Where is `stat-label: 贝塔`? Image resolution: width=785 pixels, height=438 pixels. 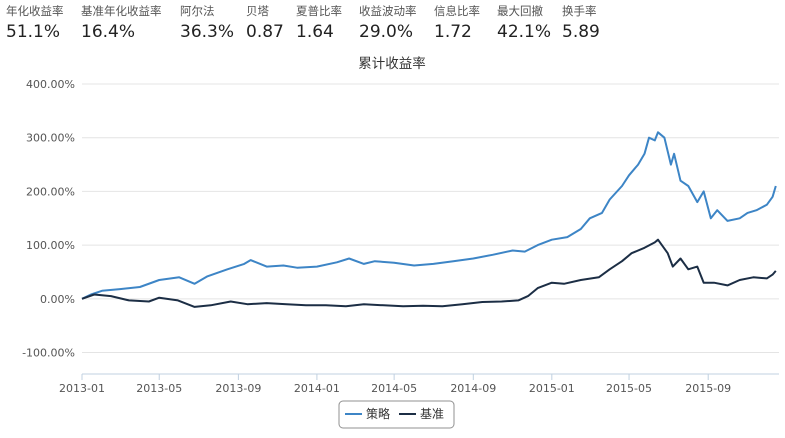 stat-label: 贝塔 is located at coordinates (257, 11).